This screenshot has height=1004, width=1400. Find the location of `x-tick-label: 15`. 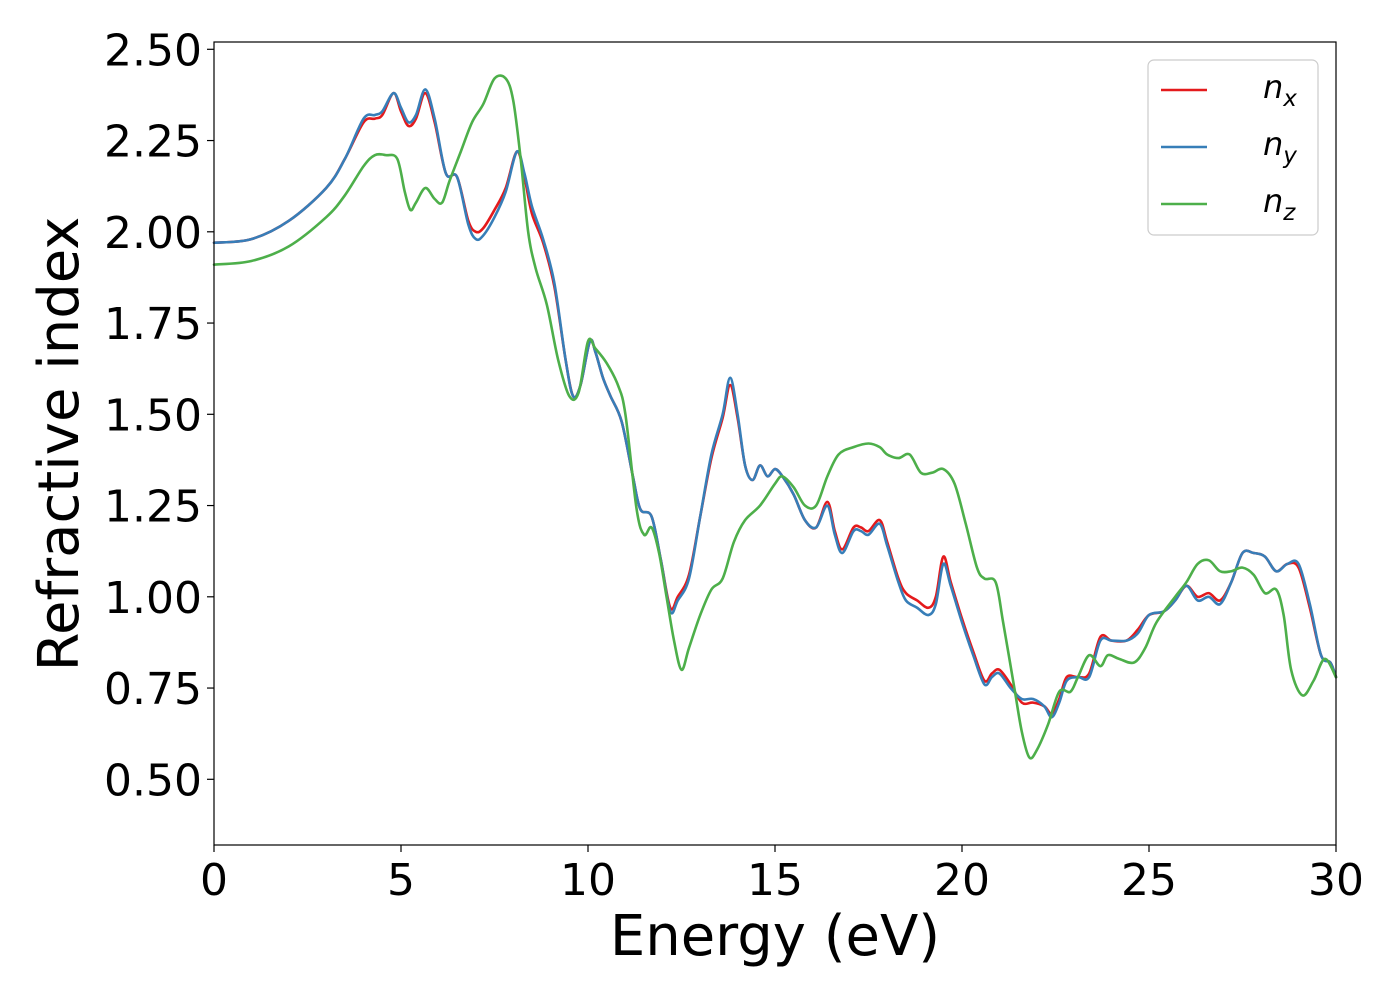

x-tick-label: 15 is located at coordinates (775, 880).